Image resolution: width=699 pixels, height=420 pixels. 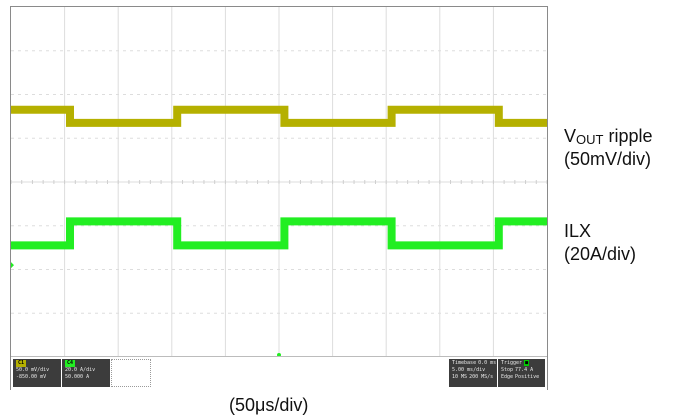 I want to click on trigger-type: Edge, so click(x=507, y=377).